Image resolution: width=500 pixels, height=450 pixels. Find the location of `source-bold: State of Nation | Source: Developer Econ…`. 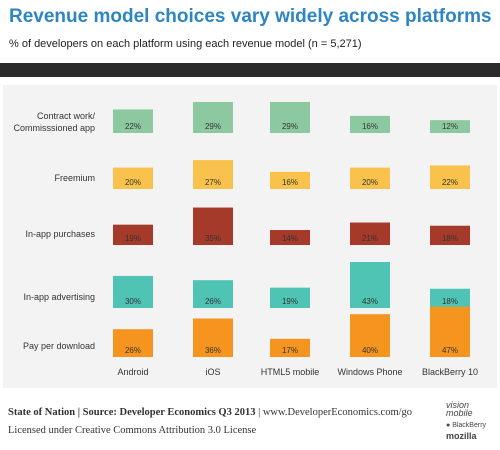

source-bold: State of Nation | Source: Developer Econ… is located at coordinates (132, 412).